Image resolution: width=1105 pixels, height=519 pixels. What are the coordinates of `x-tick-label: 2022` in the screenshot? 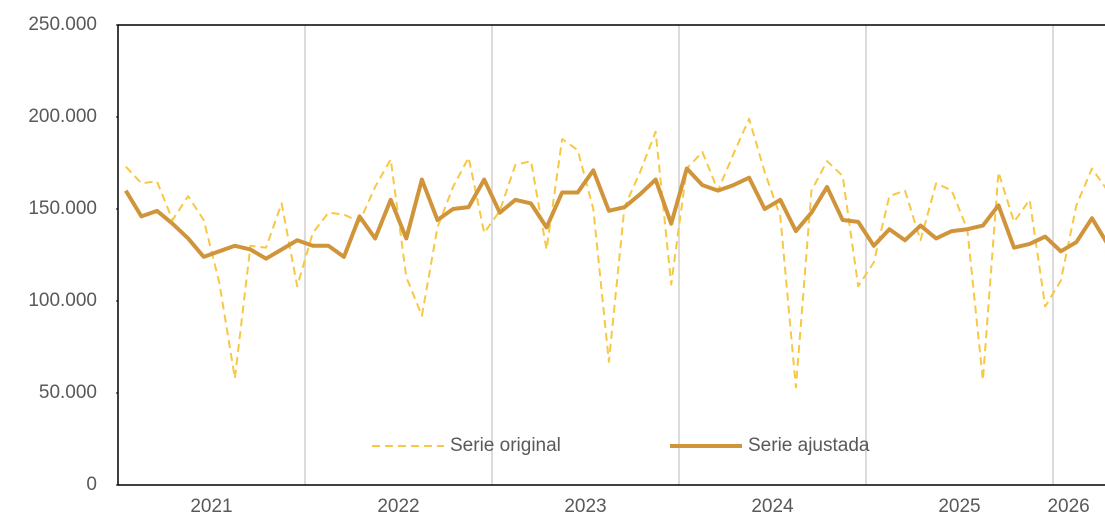 It's located at (398, 506).